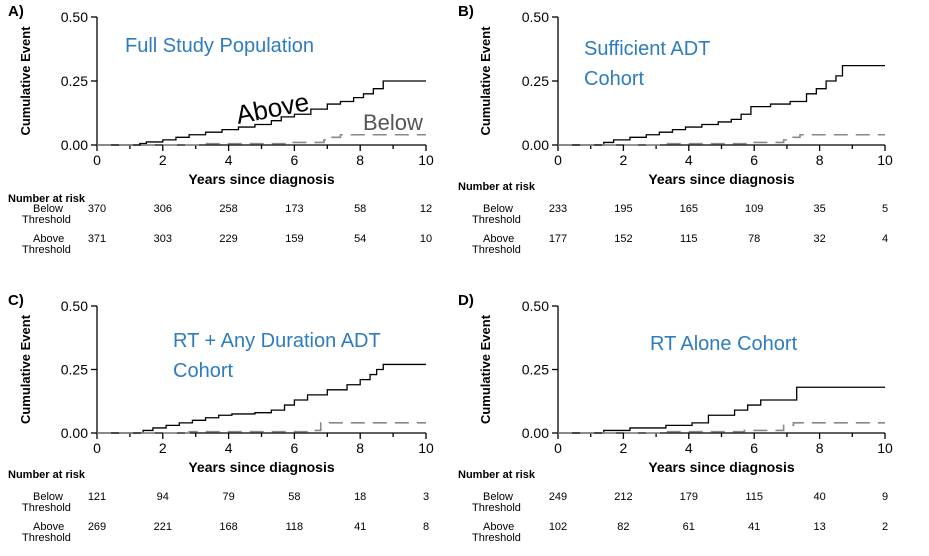 The width and height of the screenshot is (929, 556). What do you see at coordinates (426, 239) in the screenshot?
I see `risk-value: 10` at bounding box center [426, 239].